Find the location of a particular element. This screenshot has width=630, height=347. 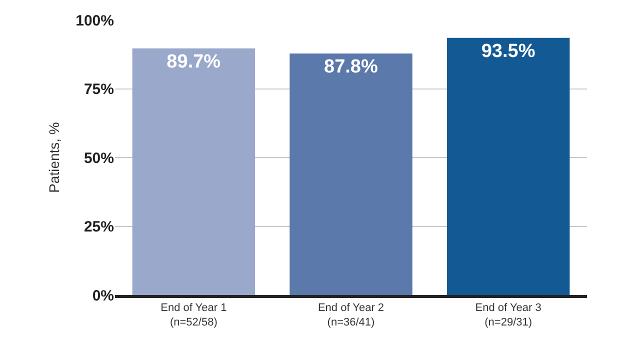

data-label: 89.7% is located at coordinates (193, 61).